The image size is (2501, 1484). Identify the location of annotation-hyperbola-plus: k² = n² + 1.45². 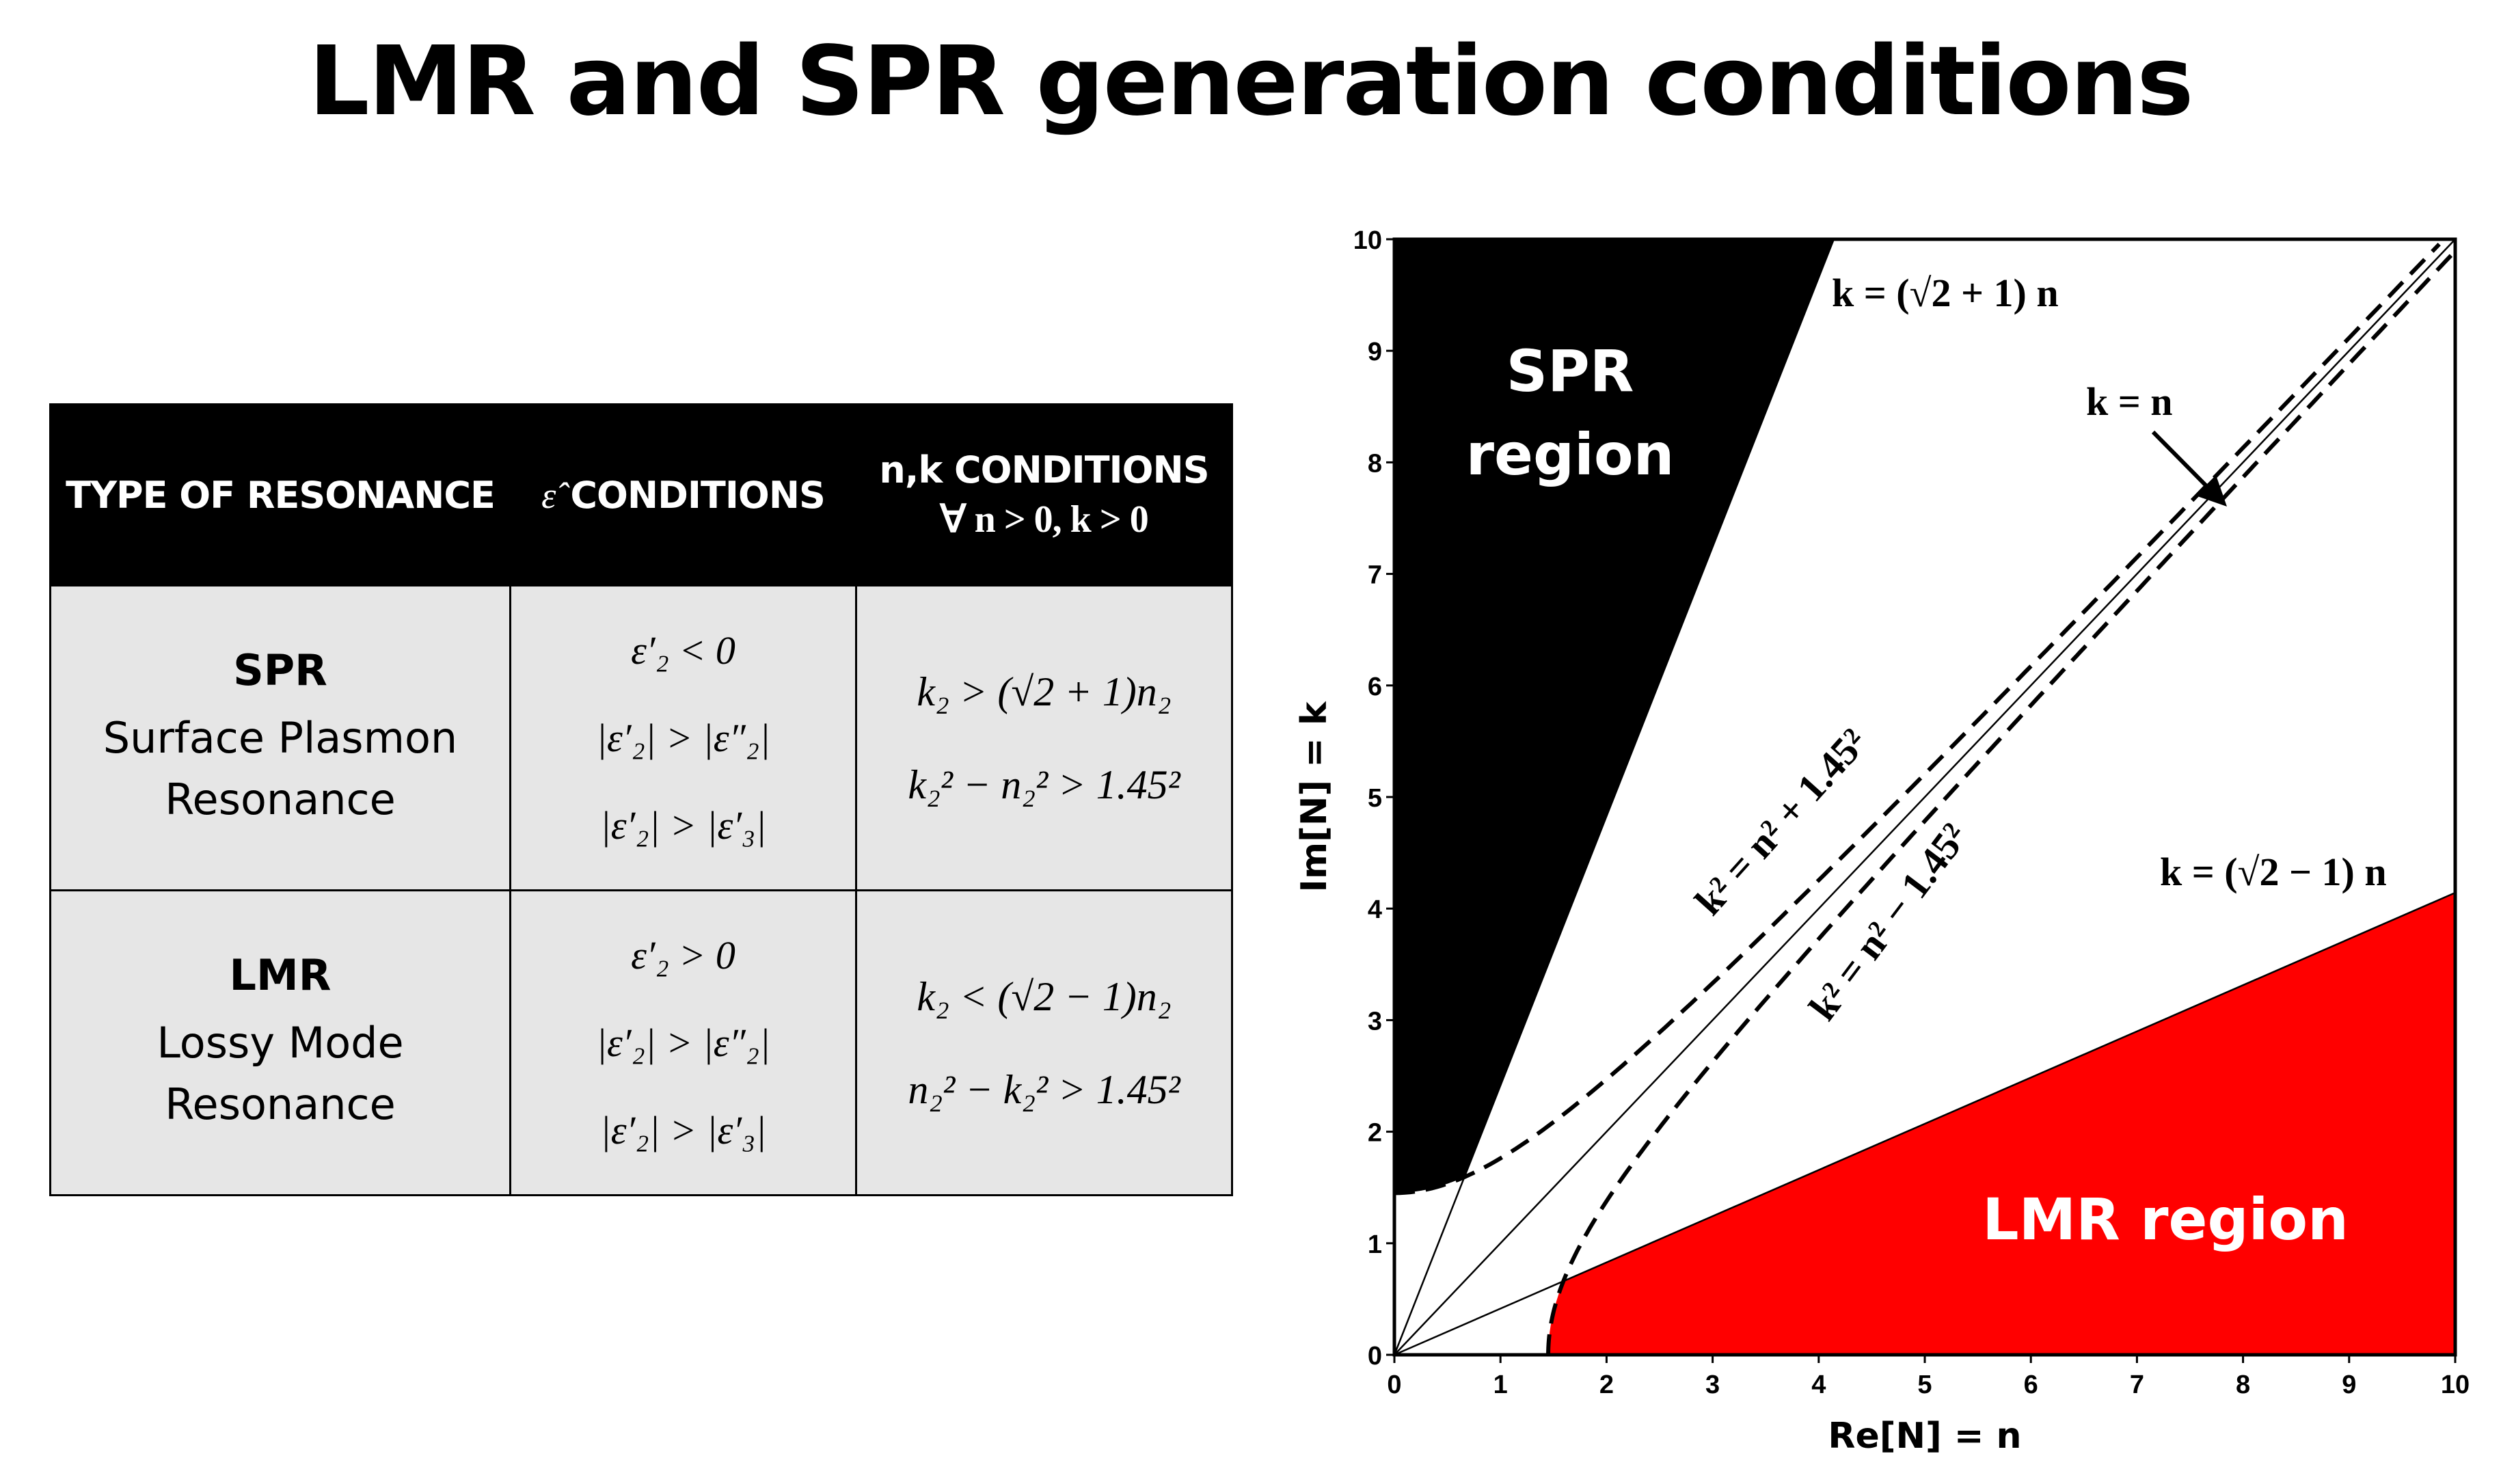
(1781, 822).